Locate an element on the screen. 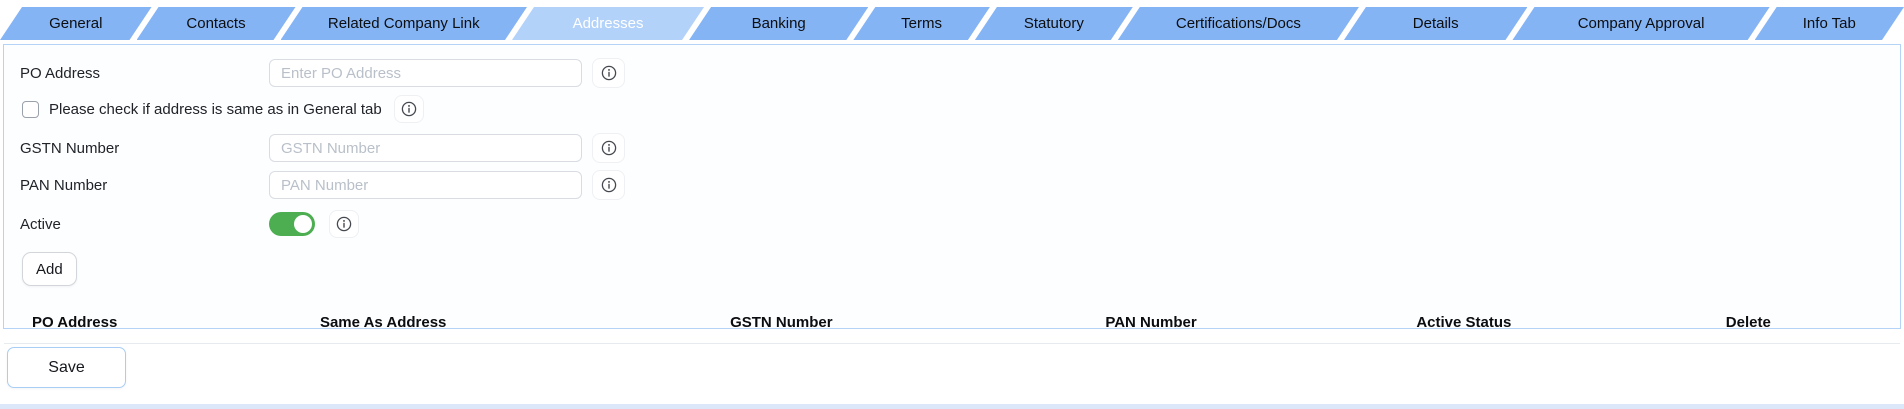  gstn-input is located at coordinates (425, 148).